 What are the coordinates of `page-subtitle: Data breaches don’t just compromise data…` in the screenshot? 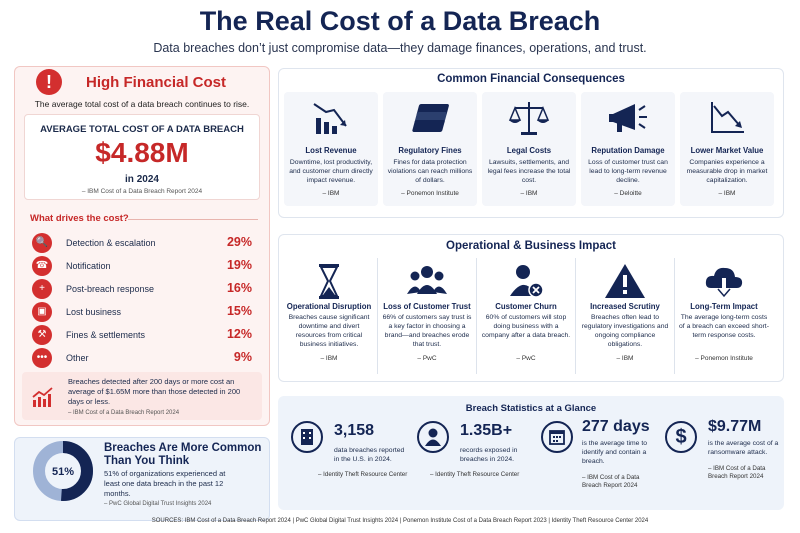 It's located at (400, 48).